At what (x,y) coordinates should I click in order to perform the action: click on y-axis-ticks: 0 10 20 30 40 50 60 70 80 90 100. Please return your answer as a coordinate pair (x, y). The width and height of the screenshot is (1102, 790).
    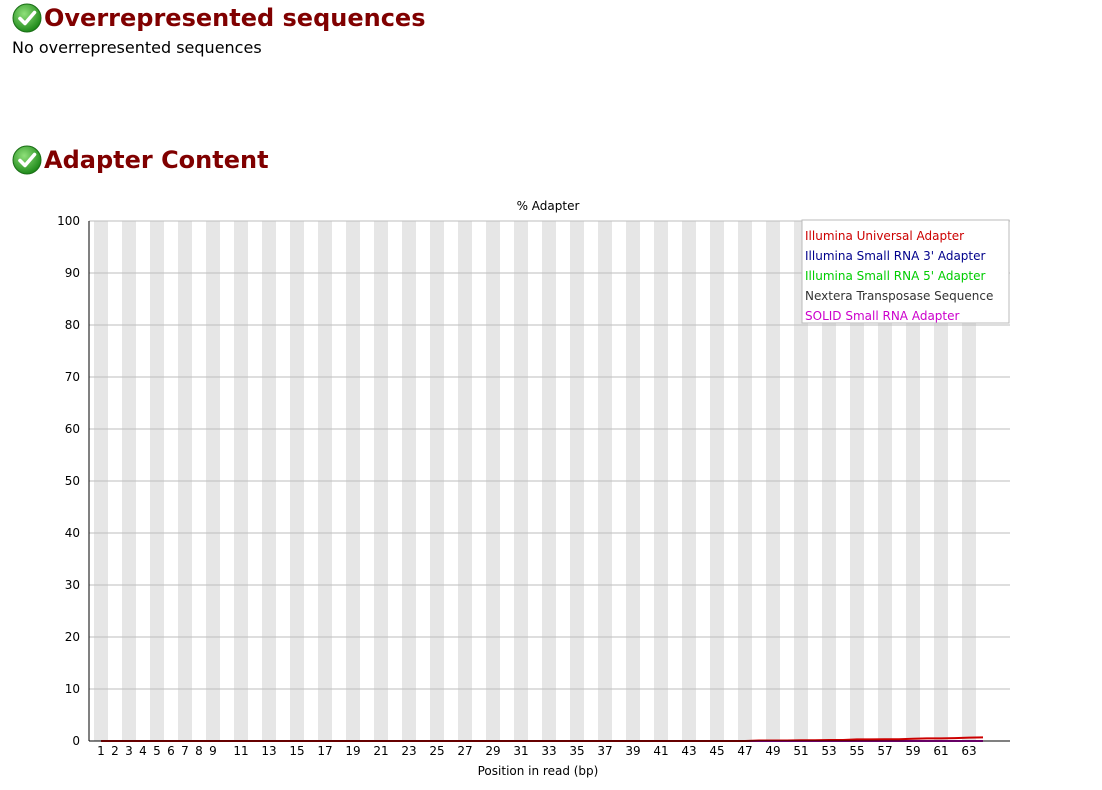
    Looking at the image, I should click on (68, 481).